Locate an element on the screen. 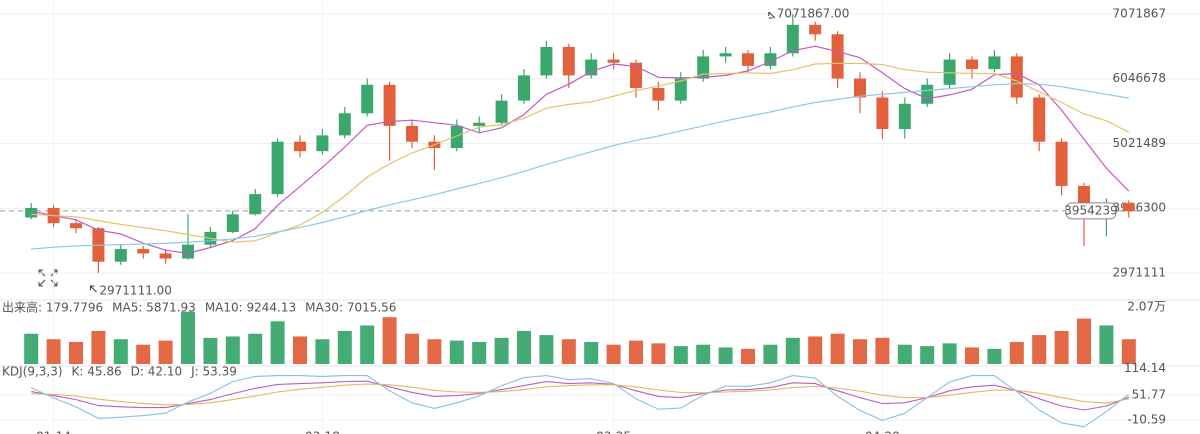 The width and height of the screenshot is (1200, 434). last-price-label: 3954239 is located at coordinates (1090, 210).